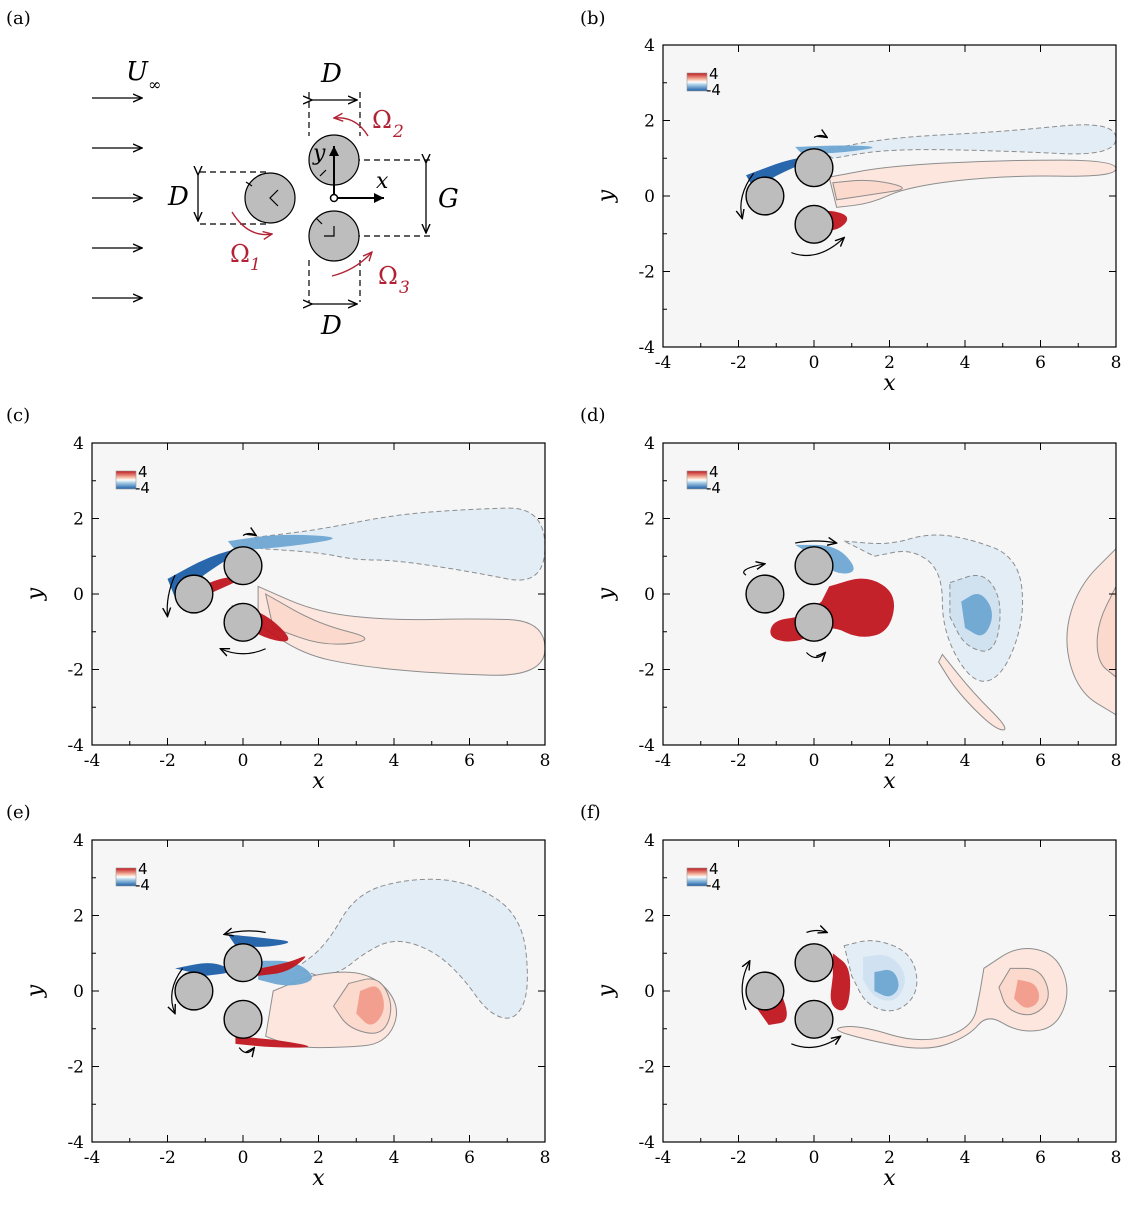 This screenshot has height=1205, width=1135. I want to click on diameter-label-top: D, so click(331, 74).